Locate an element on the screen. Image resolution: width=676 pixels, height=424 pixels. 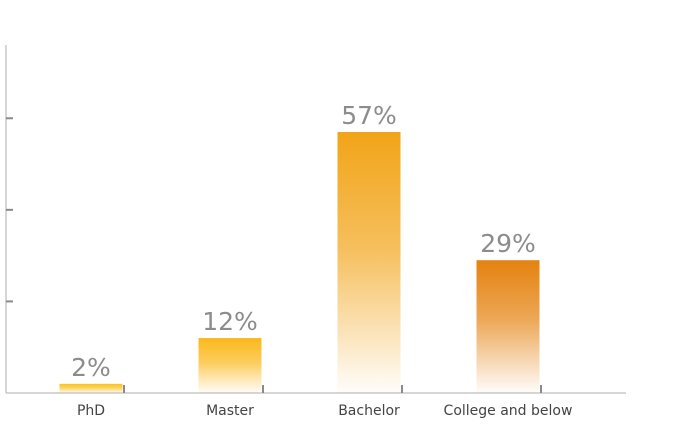
bar-bachelor is located at coordinates (369, 262).